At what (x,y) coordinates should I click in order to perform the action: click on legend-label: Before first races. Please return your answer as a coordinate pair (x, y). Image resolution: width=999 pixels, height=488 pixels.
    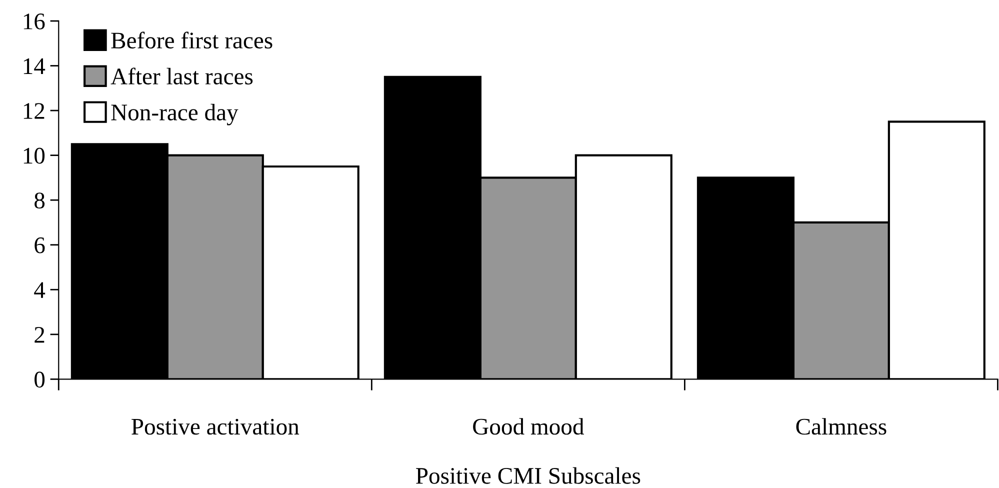
    Looking at the image, I should click on (191, 40).